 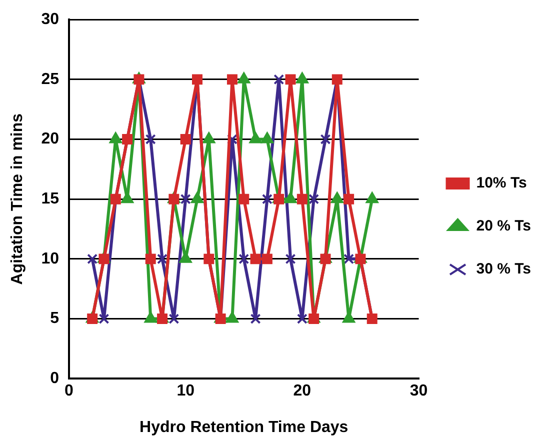 I want to click on y-axis-title: Agitation Time in mins, so click(x=17, y=199).